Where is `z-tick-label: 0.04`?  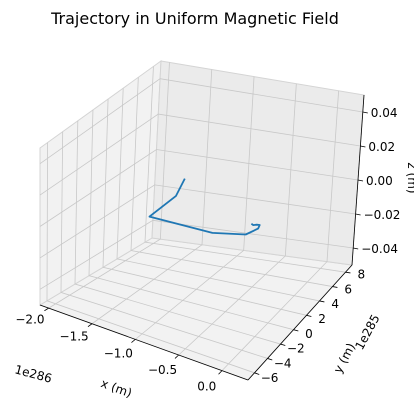 z-tick-label: 0.04 is located at coordinates (384, 113).